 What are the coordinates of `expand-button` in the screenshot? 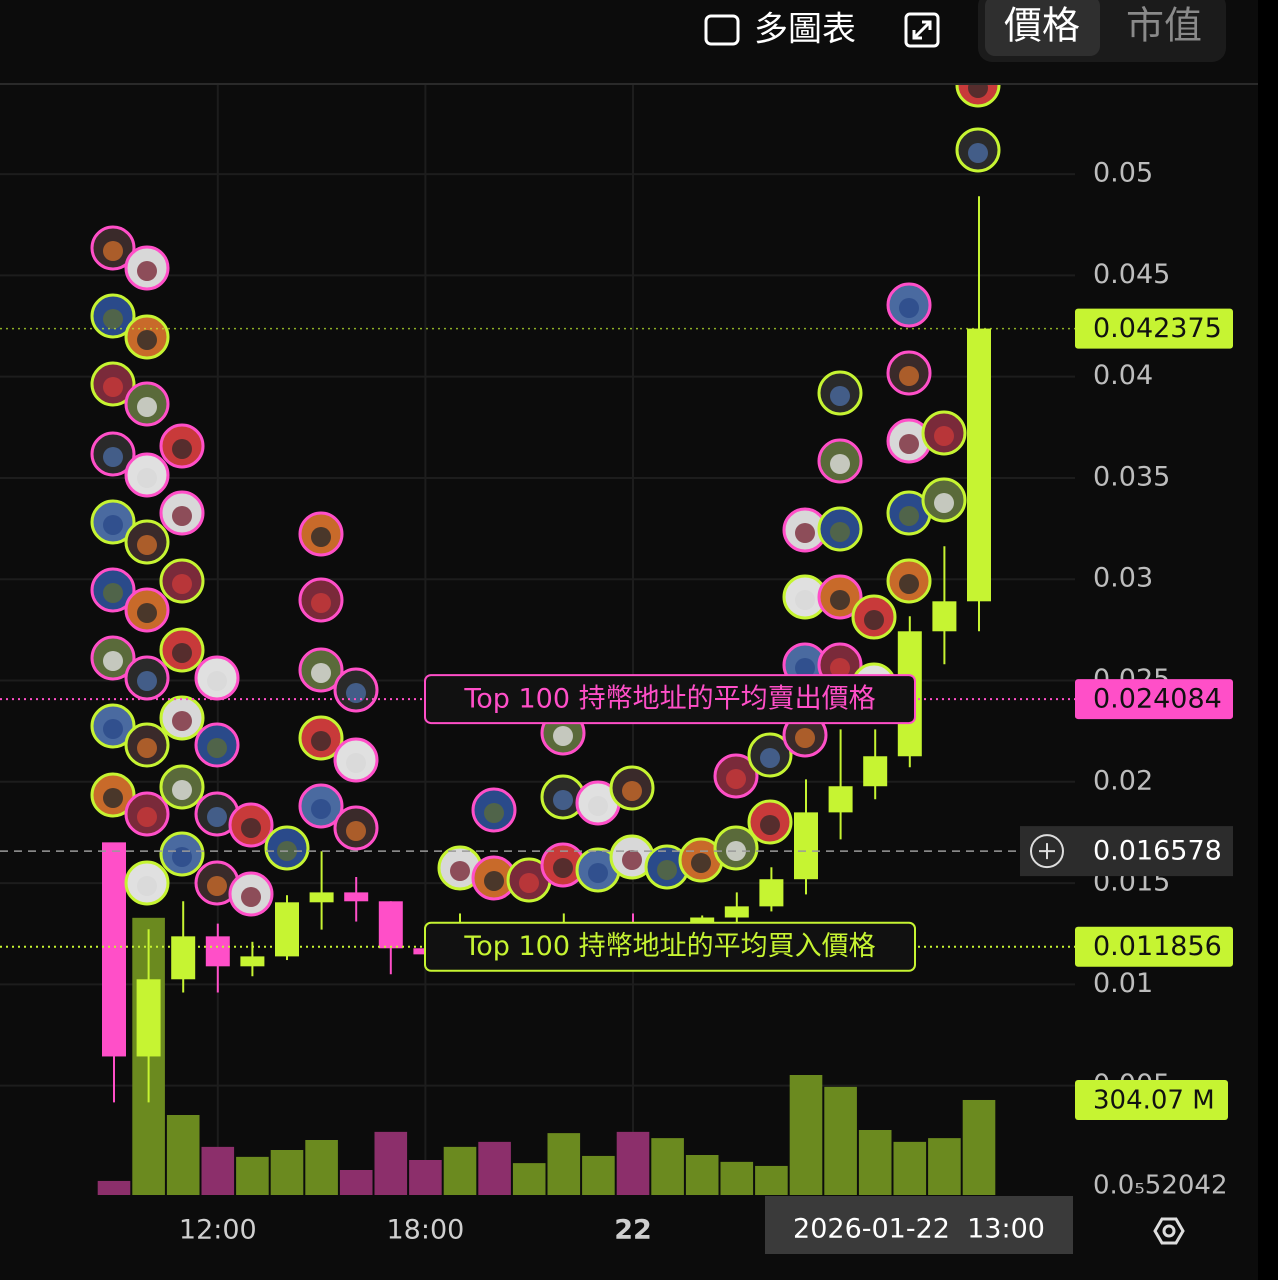 It's located at (922, 30).